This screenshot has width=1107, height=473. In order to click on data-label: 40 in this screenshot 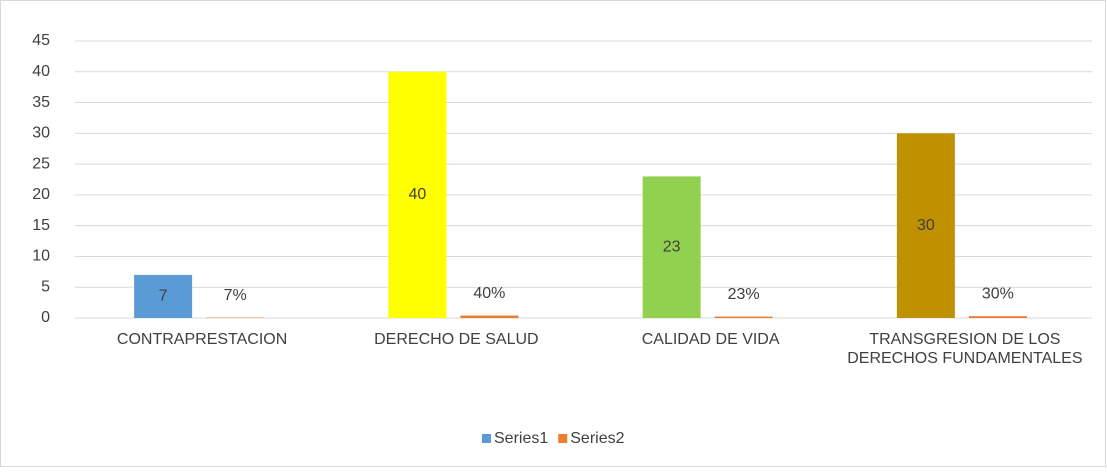, I will do `click(417, 194)`.